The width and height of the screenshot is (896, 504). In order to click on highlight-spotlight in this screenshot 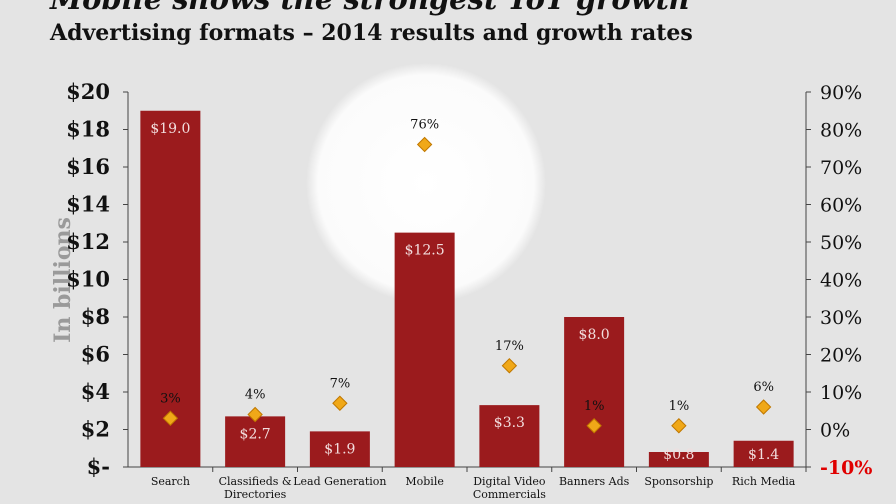, I will do `click(426, 183)`.